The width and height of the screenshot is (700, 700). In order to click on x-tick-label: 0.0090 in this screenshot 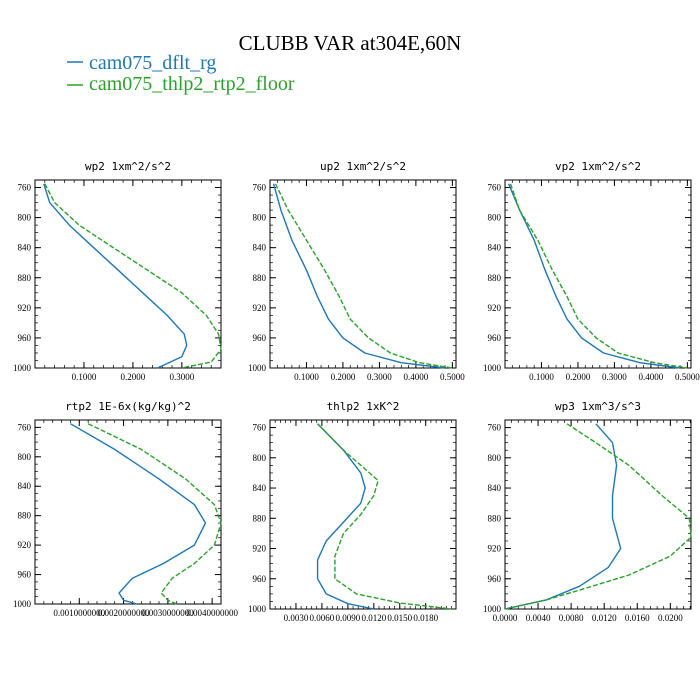, I will do `click(347, 618)`.